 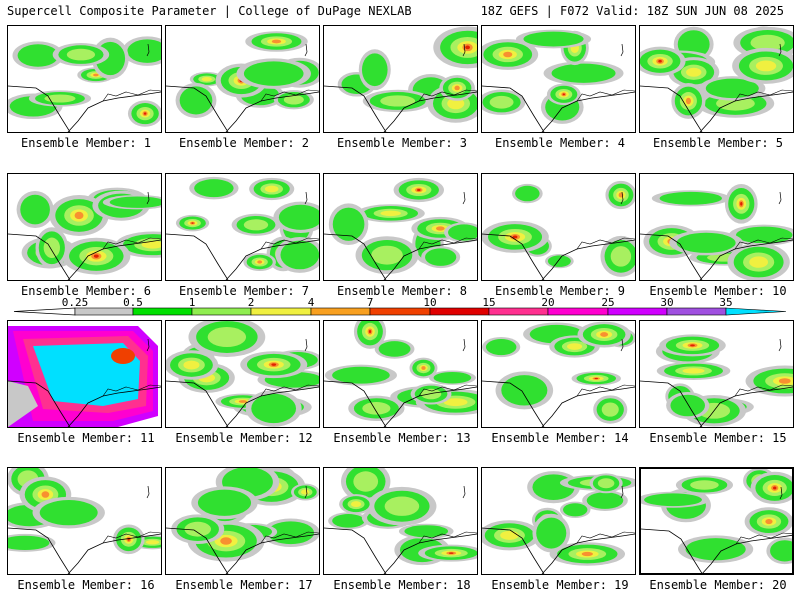 What do you see at coordinates (725, 302) in the screenshot?
I see `color-scale-label: 35` at bounding box center [725, 302].